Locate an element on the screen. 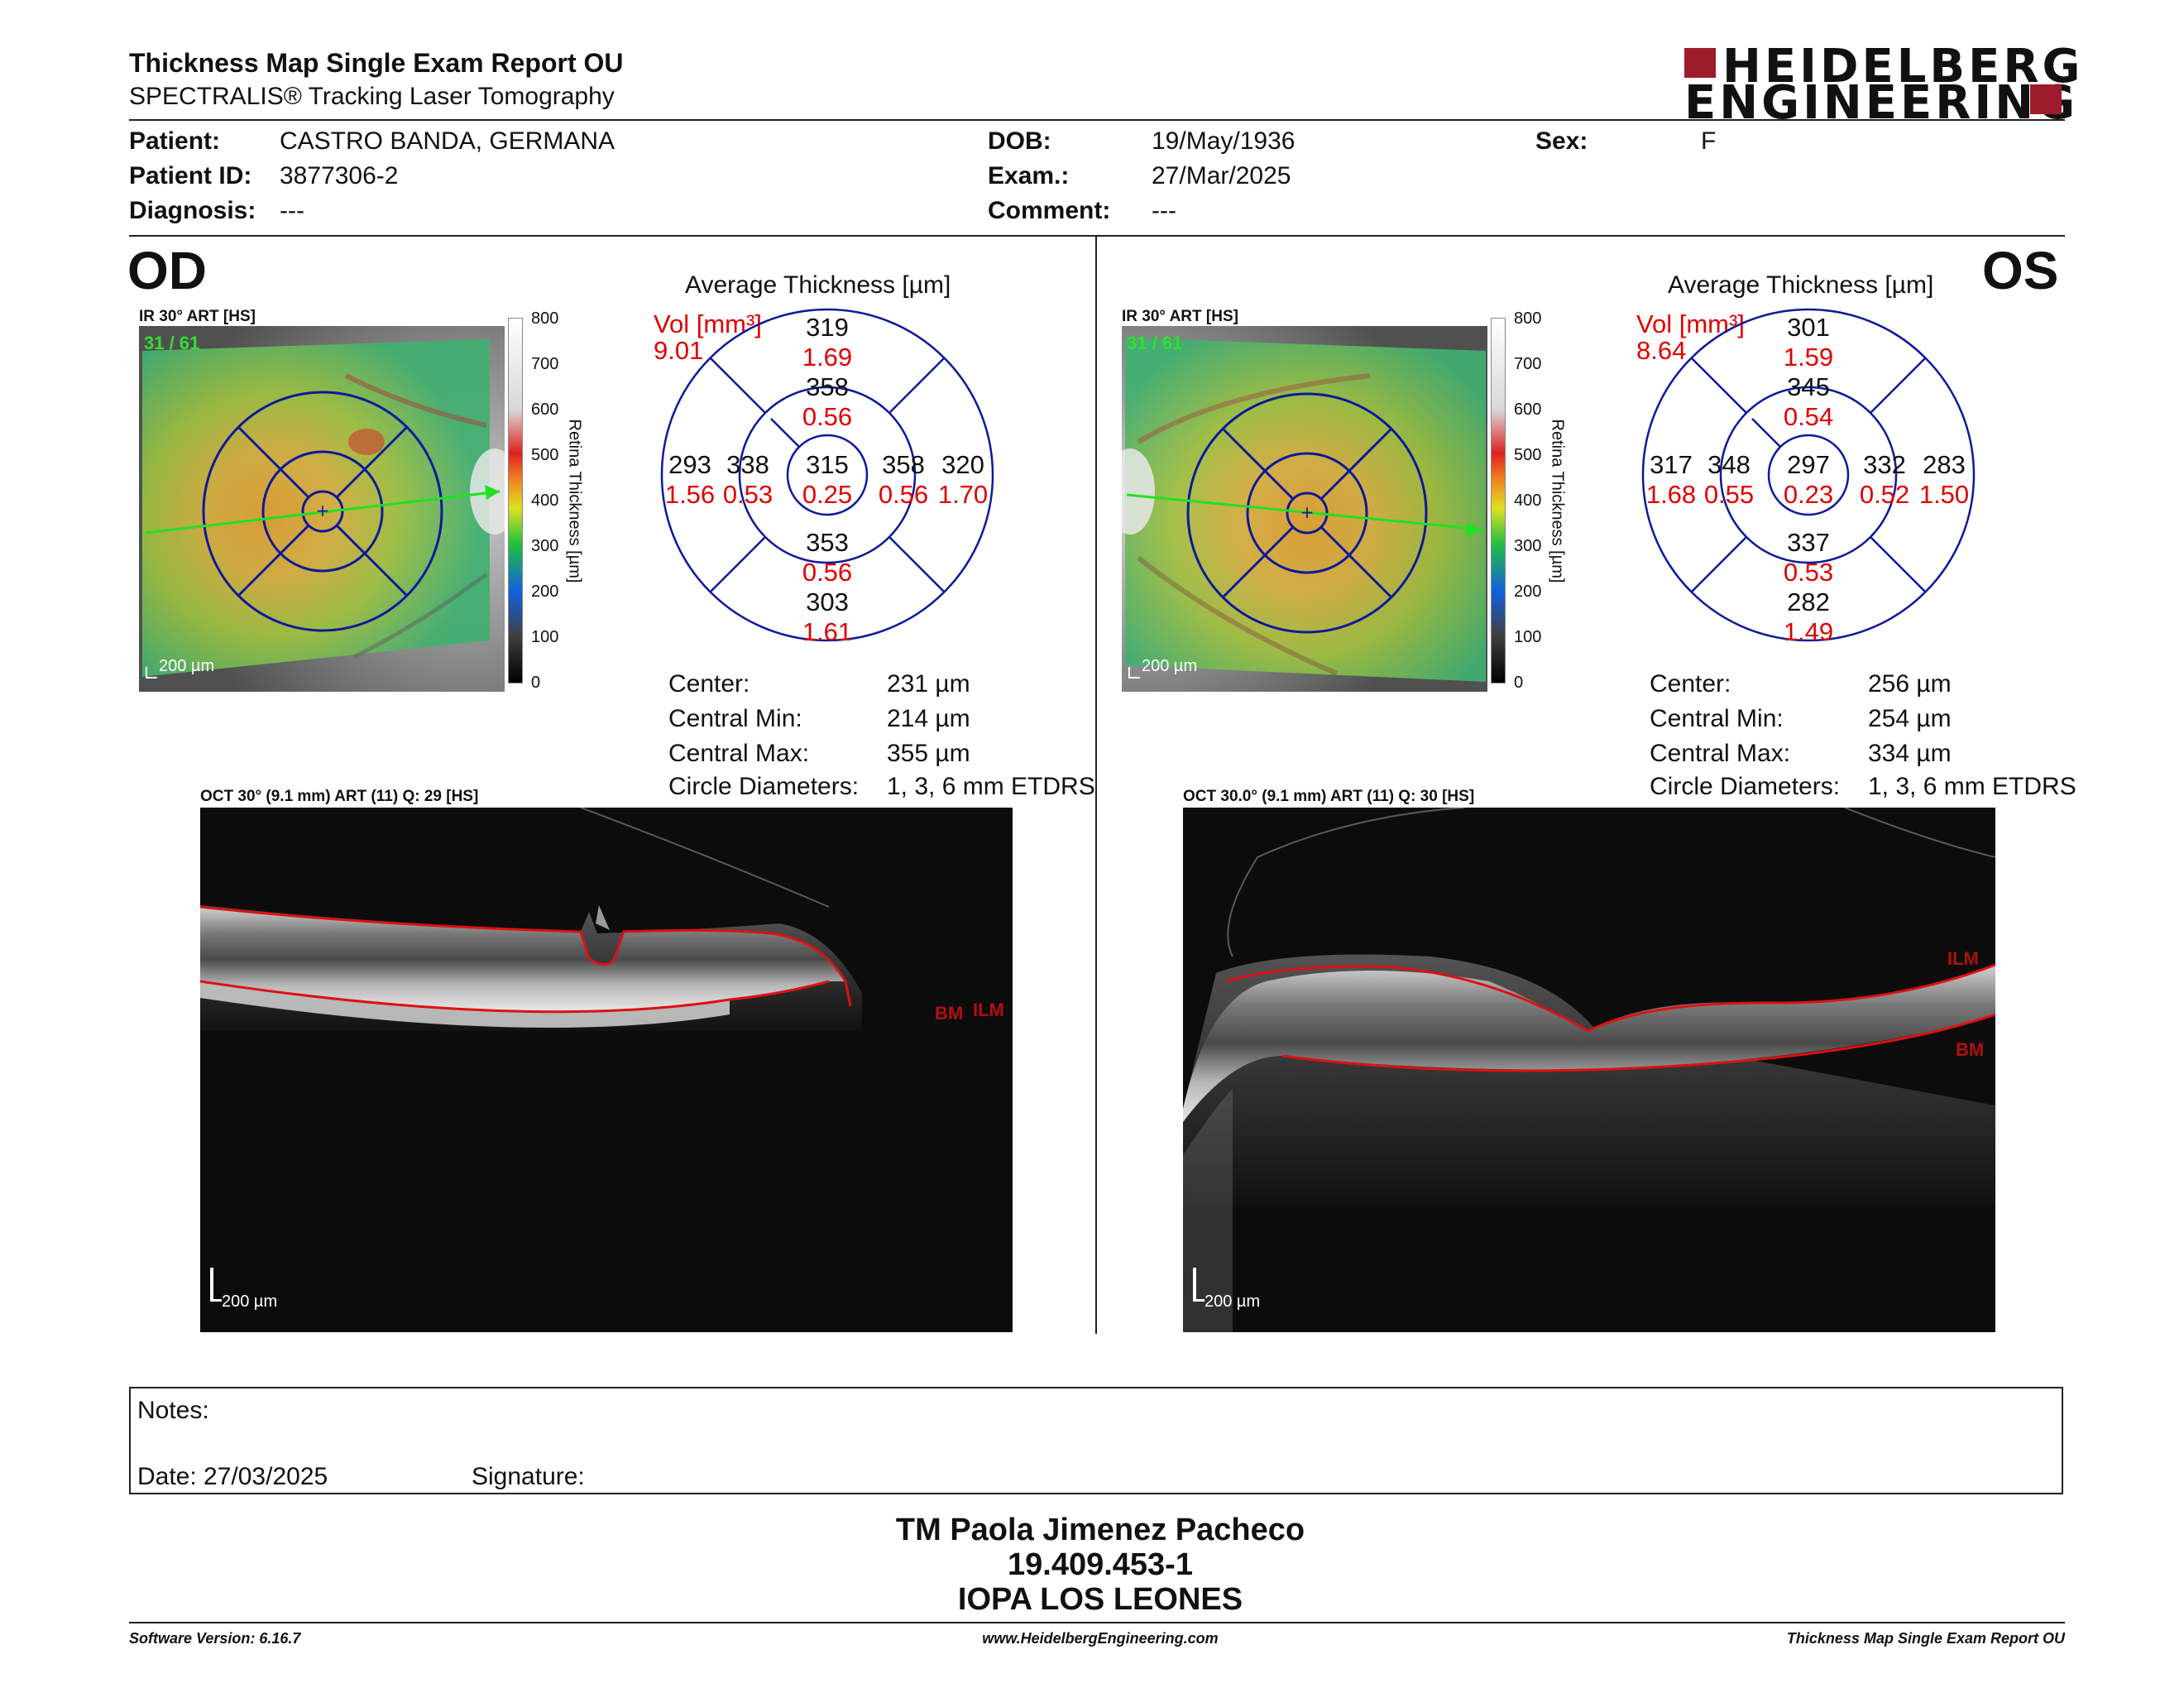  od-eye-label: OD is located at coordinates (167, 270).